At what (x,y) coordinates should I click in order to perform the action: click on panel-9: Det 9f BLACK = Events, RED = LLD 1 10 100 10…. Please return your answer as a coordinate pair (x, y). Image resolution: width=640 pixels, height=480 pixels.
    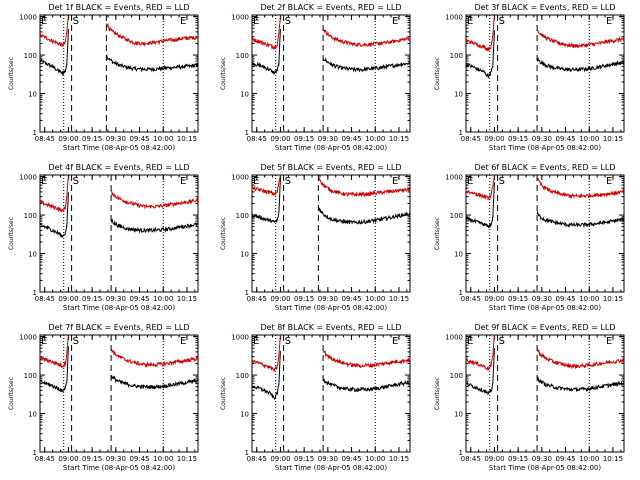
    Looking at the image, I should click on (529, 397).